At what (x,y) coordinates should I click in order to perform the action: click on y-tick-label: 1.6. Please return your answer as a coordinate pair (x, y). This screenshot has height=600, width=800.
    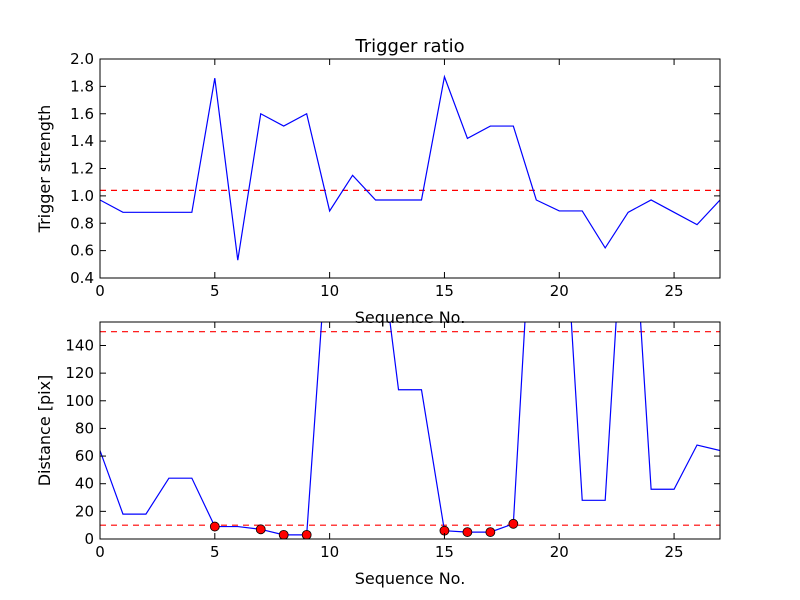
    Looking at the image, I should click on (82, 114).